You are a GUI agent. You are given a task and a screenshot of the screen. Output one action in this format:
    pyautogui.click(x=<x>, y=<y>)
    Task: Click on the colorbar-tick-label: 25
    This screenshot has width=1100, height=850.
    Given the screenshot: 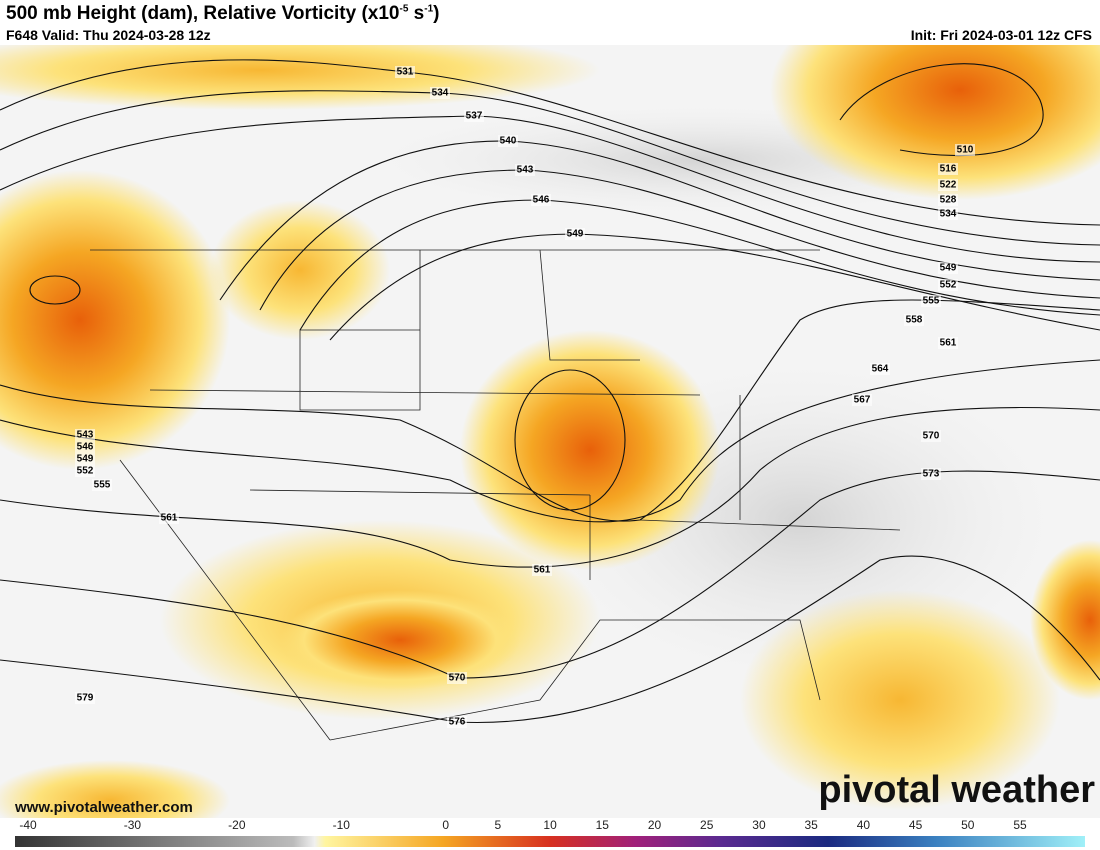 What is the action you would take?
    pyautogui.click(x=707, y=825)
    